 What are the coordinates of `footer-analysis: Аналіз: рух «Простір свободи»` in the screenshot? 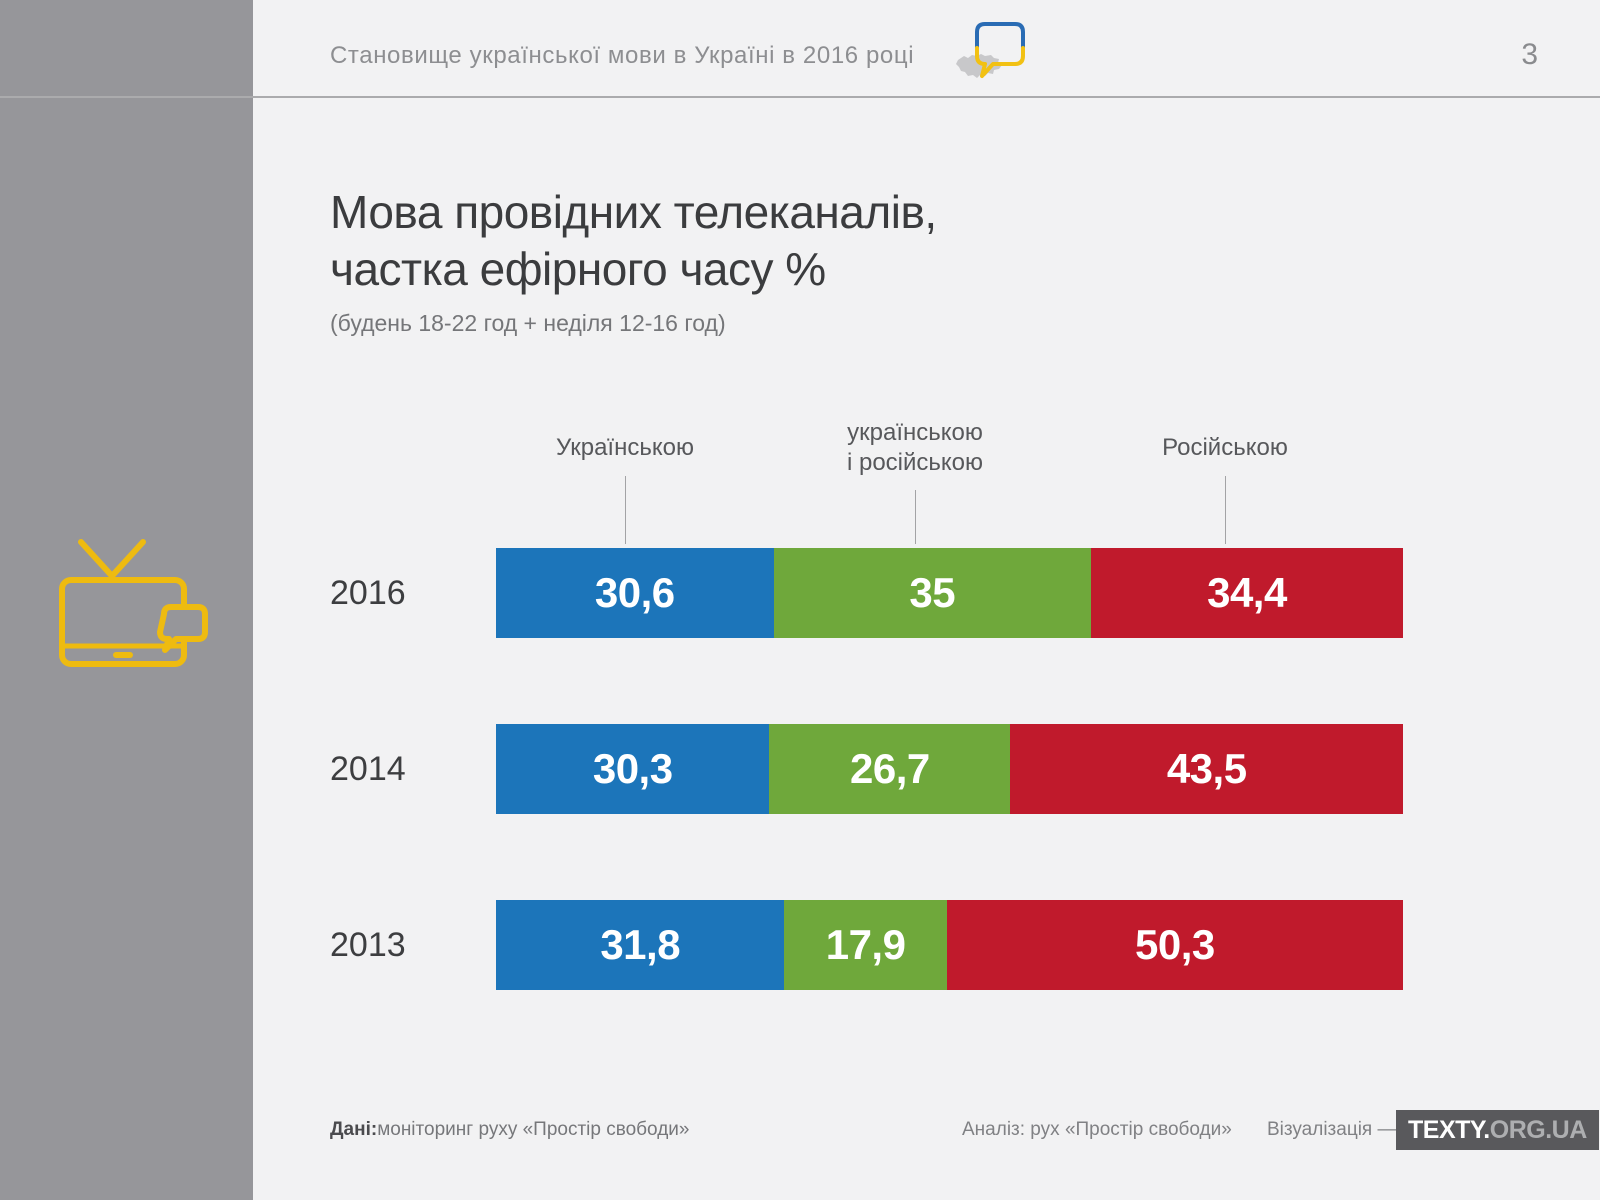 It's located at (1097, 1129).